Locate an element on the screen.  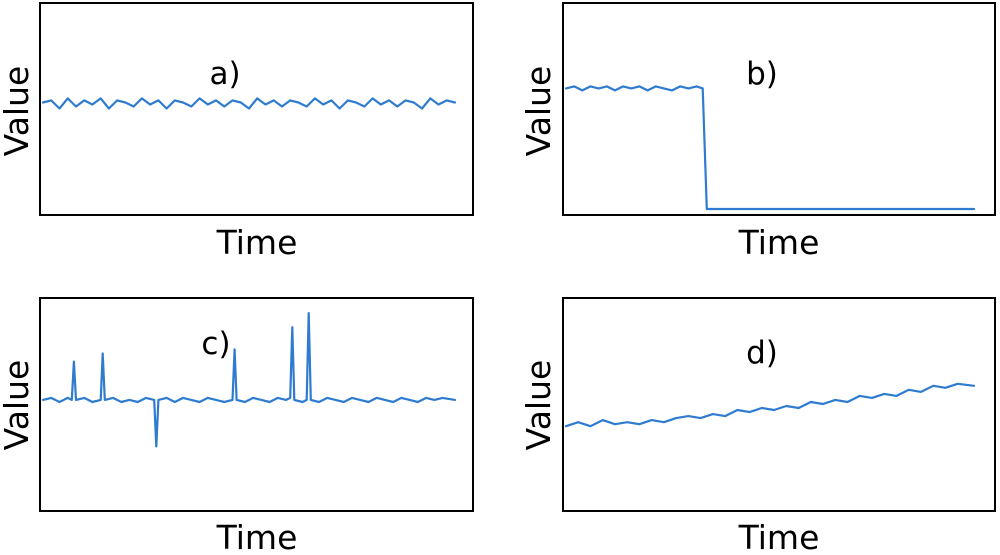
panel-d-ylabel: Value is located at coordinates (538, 405).